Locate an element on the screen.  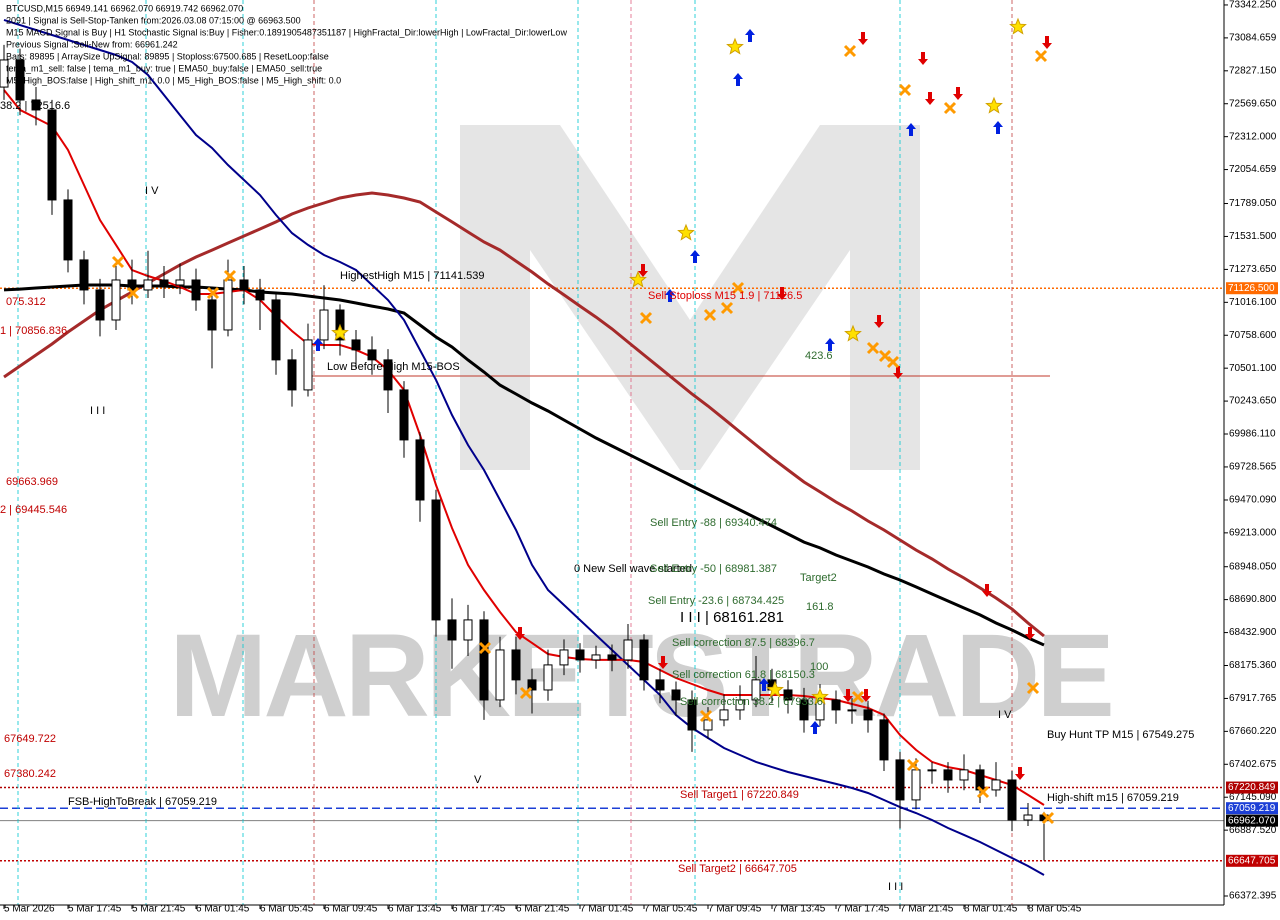
chart-annotation: Buy Hunt TP M15 | 67549.275 is located at coordinates (1120, 735).